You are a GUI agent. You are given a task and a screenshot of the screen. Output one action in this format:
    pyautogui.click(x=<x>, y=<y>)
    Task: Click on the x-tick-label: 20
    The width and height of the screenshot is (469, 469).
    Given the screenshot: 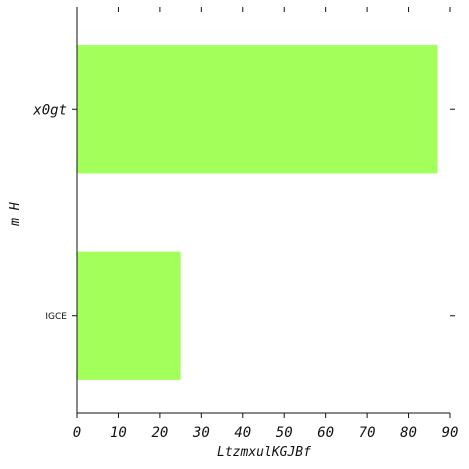 What is the action you would take?
    pyautogui.click(x=159, y=433)
    